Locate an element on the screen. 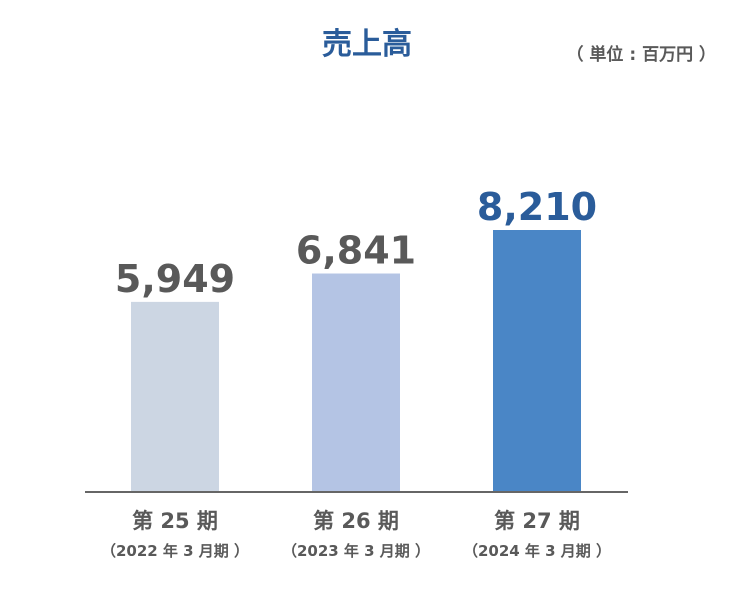 This screenshot has height=594, width=734. period-label-1: （2022 年 3 月期 ） is located at coordinates (175, 551).